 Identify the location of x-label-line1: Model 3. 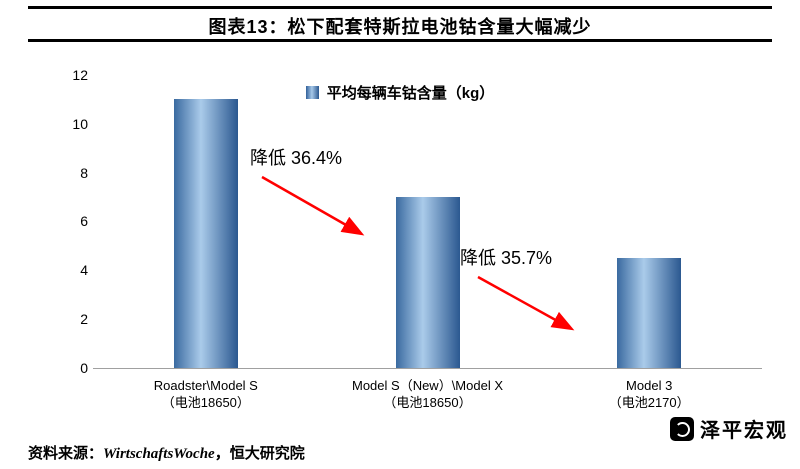
(649, 385).